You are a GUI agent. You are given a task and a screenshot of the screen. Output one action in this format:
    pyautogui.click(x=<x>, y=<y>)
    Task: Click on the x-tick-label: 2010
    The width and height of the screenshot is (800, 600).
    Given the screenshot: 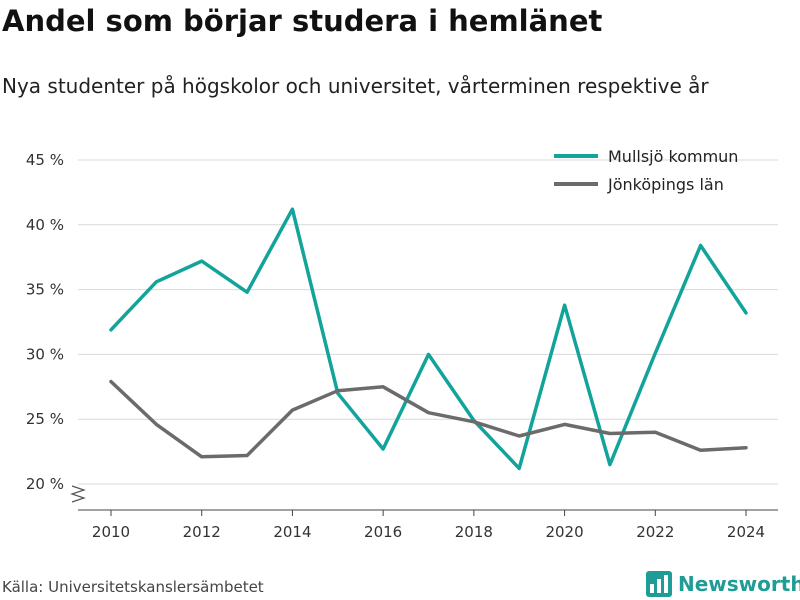 What is the action you would take?
    pyautogui.click(x=111, y=532)
    